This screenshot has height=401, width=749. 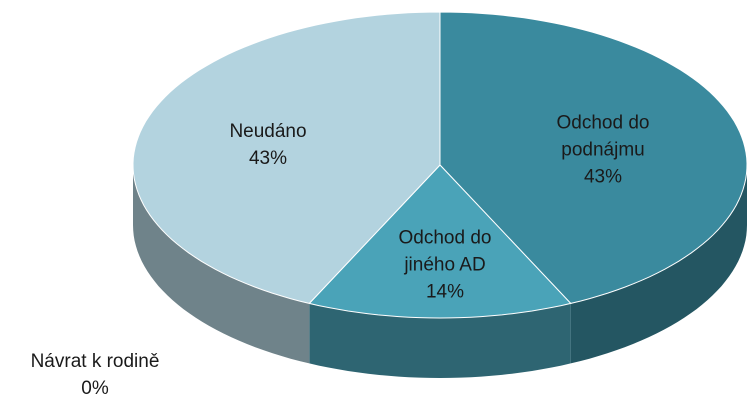 I want to click on data-label: Odchod do jiného AD 14%, so click(x=445, y=265).